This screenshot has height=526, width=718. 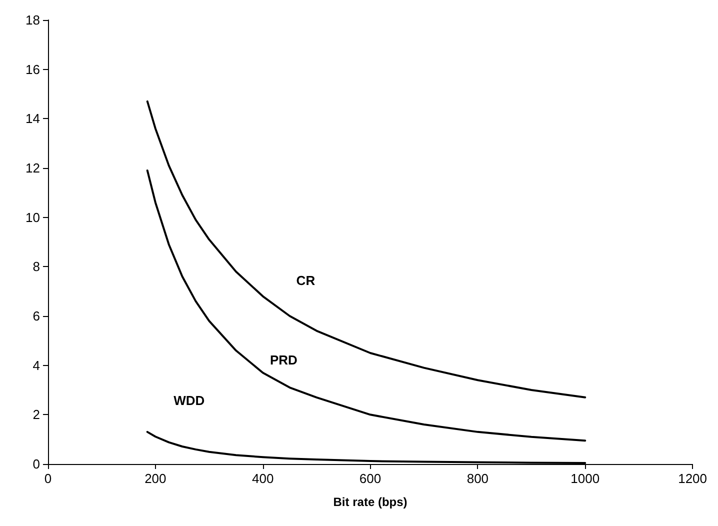 What do you see at coordinates (585, 478) in the screenshot?
I see `x-tick-label: 1000` at bounding box center [585, 478].